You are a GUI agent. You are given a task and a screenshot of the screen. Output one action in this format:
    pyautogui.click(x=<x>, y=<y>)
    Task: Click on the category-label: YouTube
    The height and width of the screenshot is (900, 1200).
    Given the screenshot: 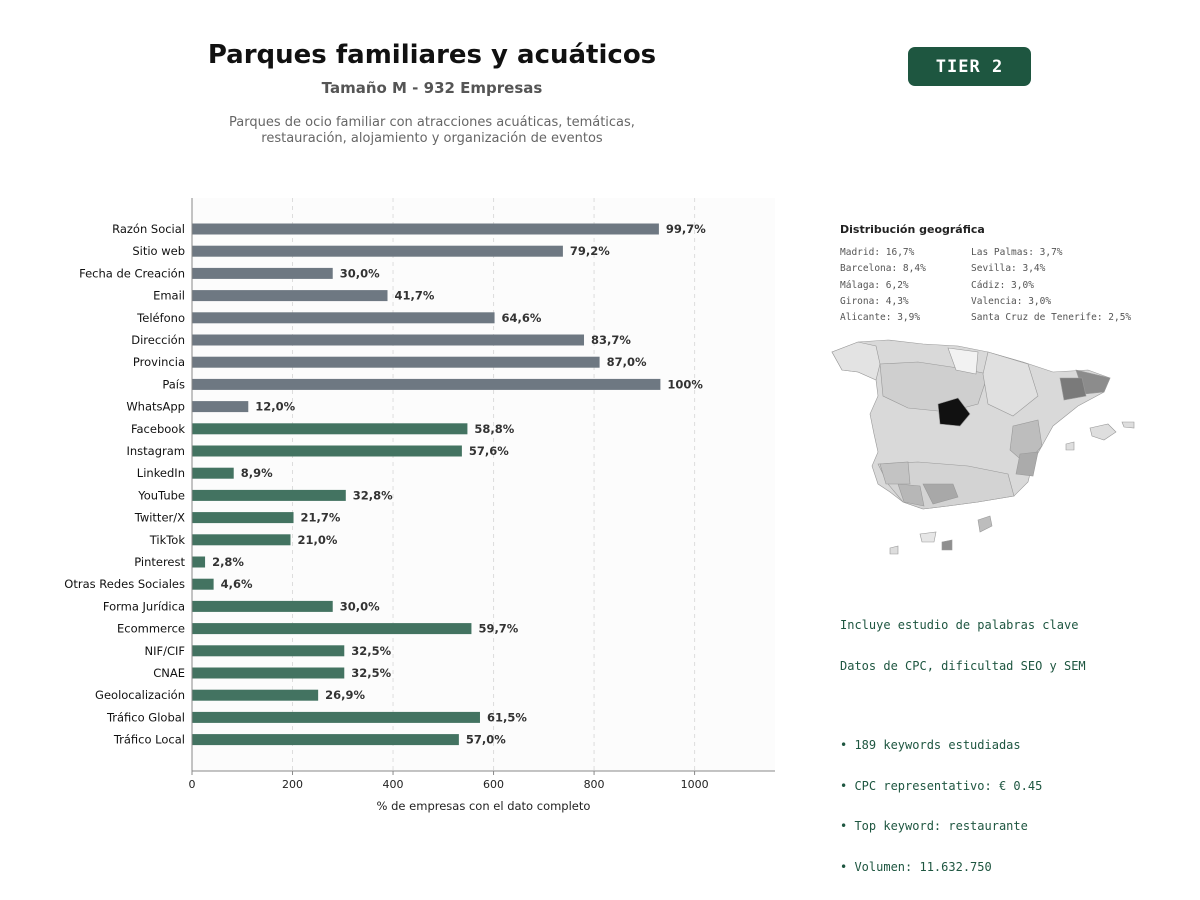 What is the action you would take?
    pyautogui.click(x=161, y=495)
    